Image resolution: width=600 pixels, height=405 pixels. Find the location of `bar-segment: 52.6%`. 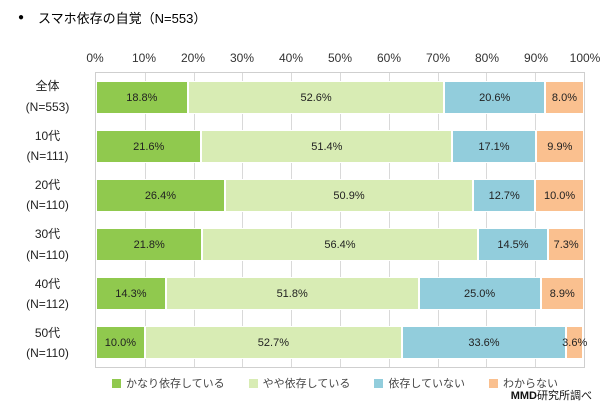

bar-segment: 52.6% is located at coordinates (316, 97).